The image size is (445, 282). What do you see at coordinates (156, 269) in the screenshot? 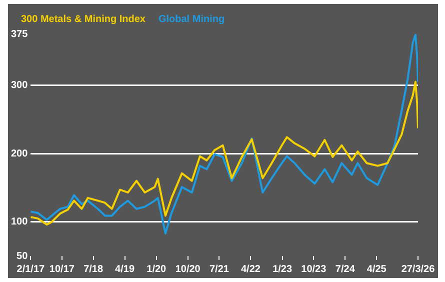
I see `x-tick-label: 1/20` at bounding box center [156, 269].